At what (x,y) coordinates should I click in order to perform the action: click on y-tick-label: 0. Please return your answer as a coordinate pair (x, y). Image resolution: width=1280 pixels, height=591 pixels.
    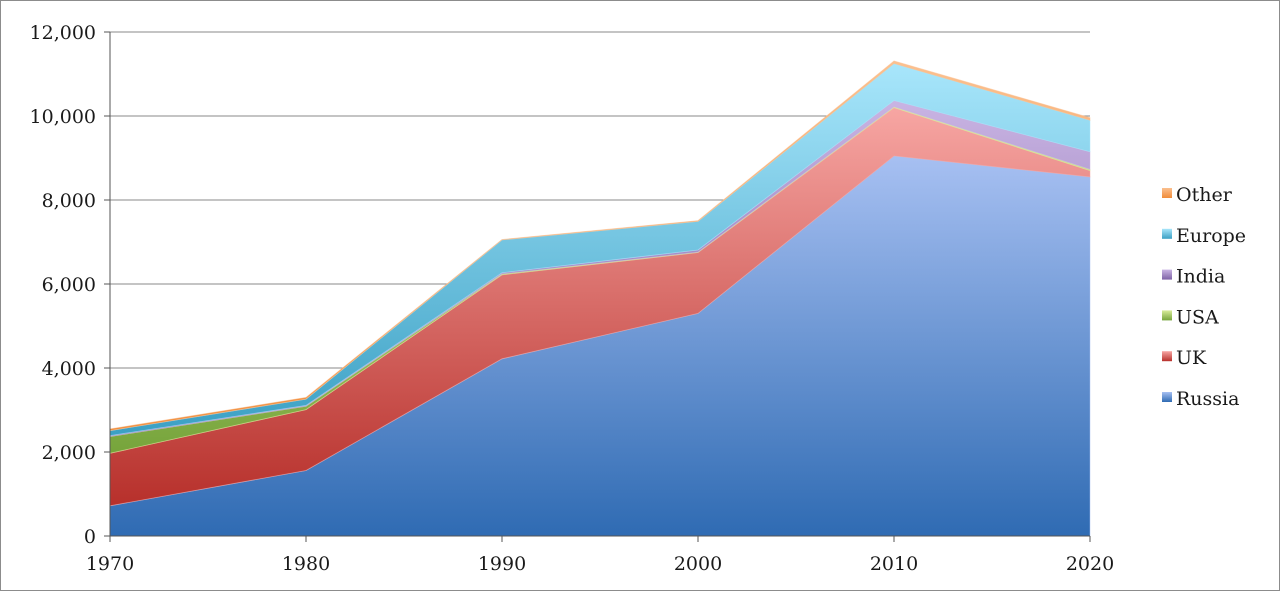
    Looking at the image, I should click on (90, 537).